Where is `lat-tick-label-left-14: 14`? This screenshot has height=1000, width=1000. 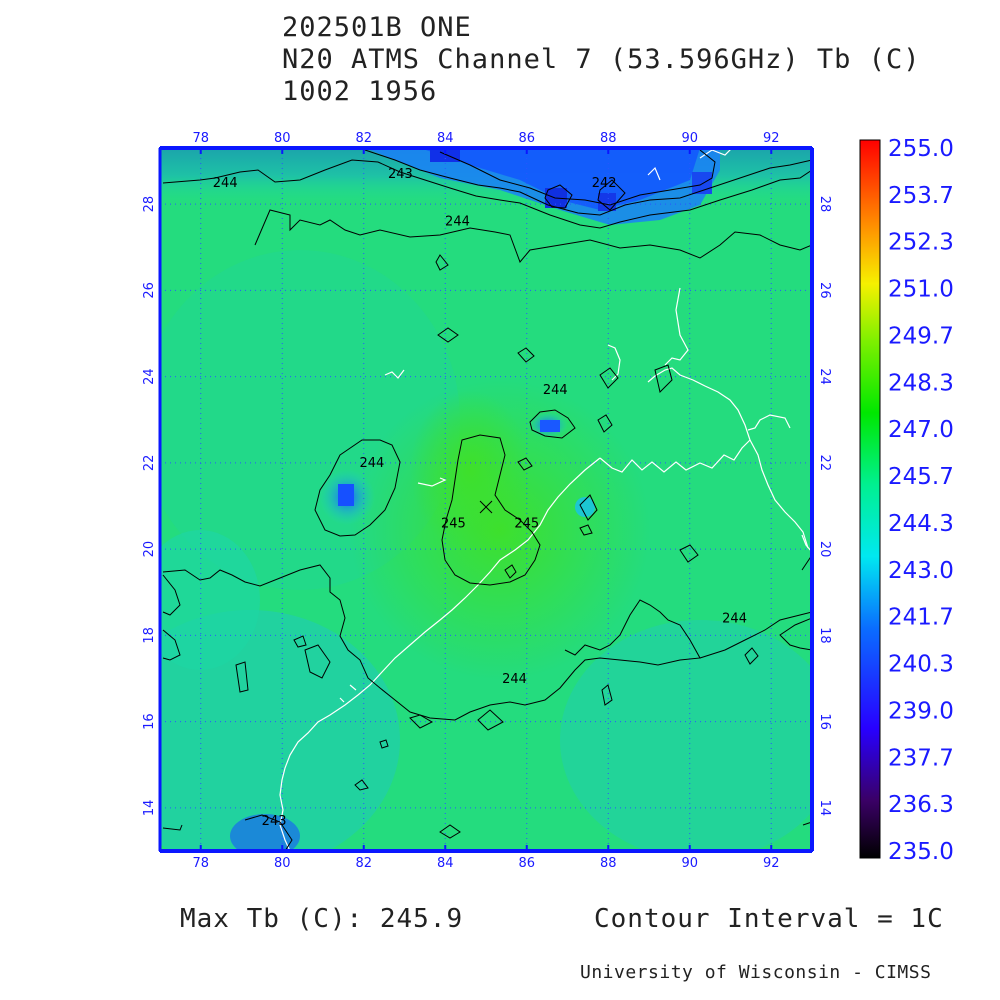
lat-tick-label-left-14: 14 is located at coordinates (149, 808).